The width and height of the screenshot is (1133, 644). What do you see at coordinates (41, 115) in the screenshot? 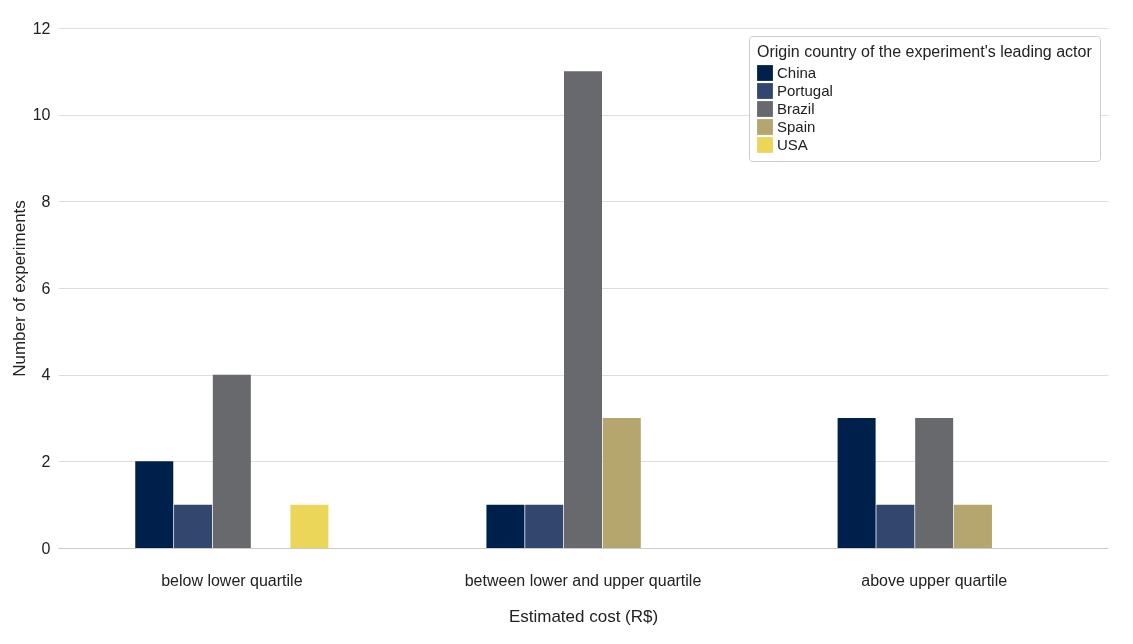
I see `y-tick-label: 10` at bounding box center [41, 115].